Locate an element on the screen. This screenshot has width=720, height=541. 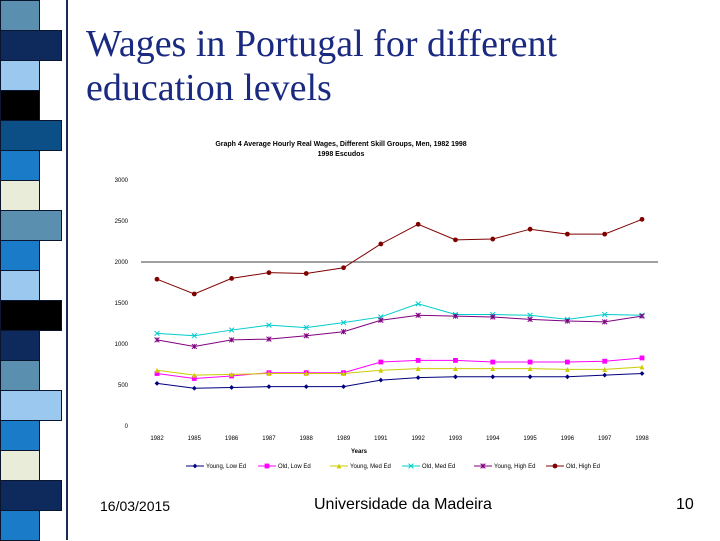
x-tick-label: 1989 is located at coordinates (344, 439).